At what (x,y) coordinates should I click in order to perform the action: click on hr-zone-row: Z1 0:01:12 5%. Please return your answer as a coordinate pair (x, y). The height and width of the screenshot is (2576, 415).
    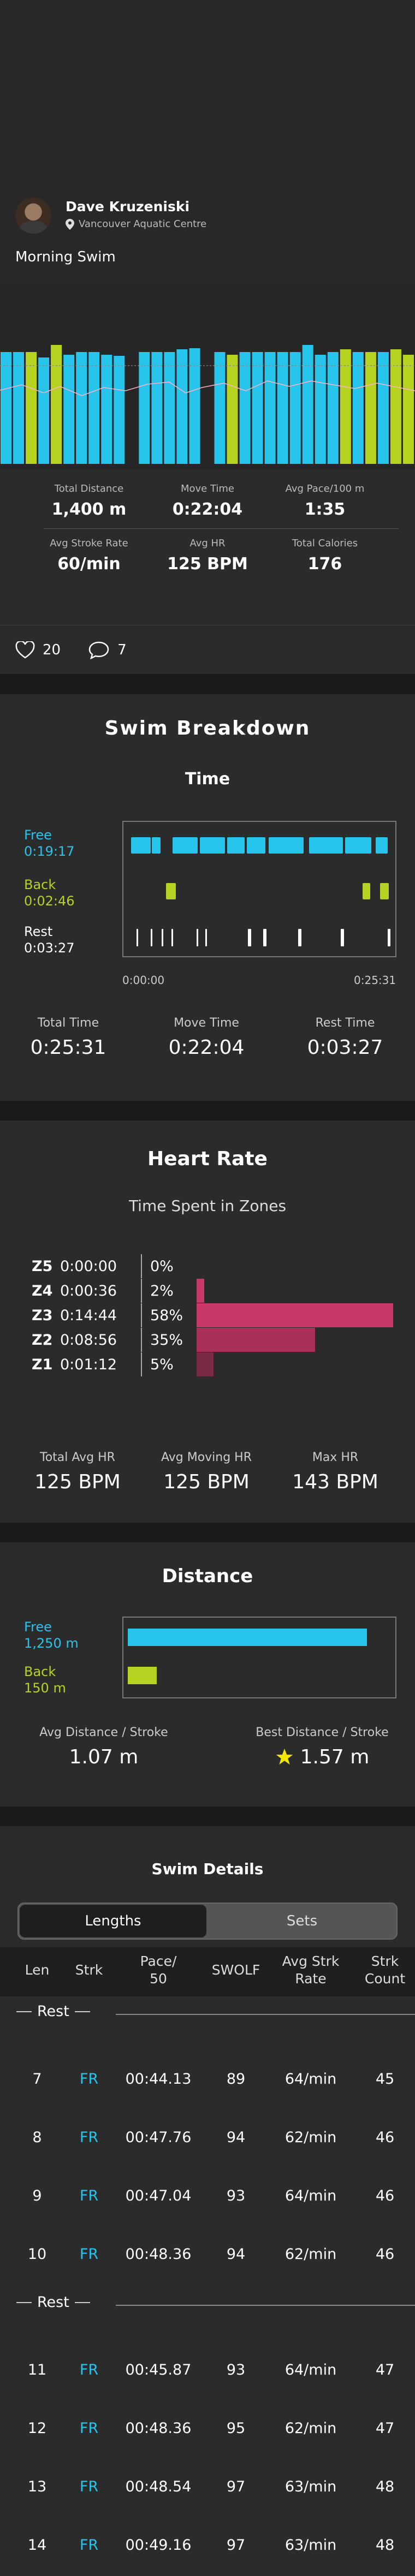
    Looking at the image, I should click on (207, 1364).